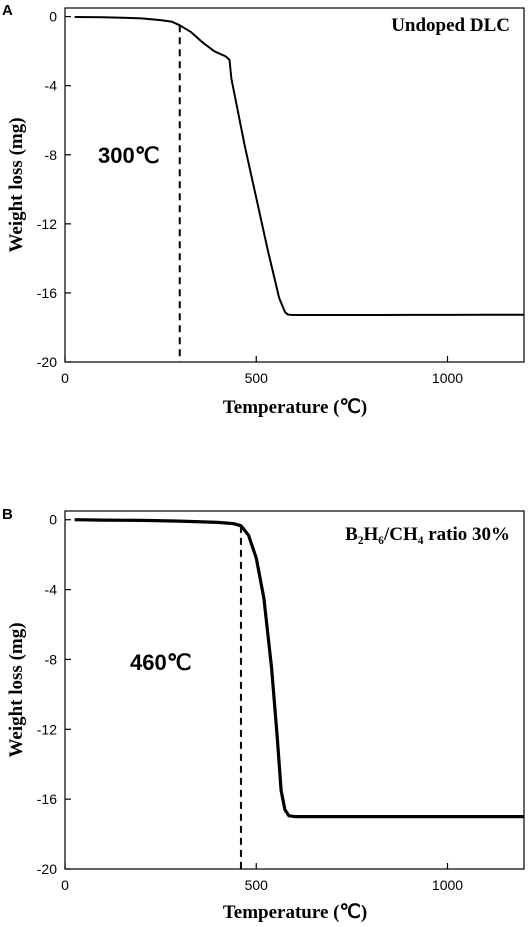 Image resolution: width=529 pixels, height=927 pixels. Describe the element at coordinates (65, 885) in the screenshot. I see `panel-b-x-tick-label: 0` at that location.